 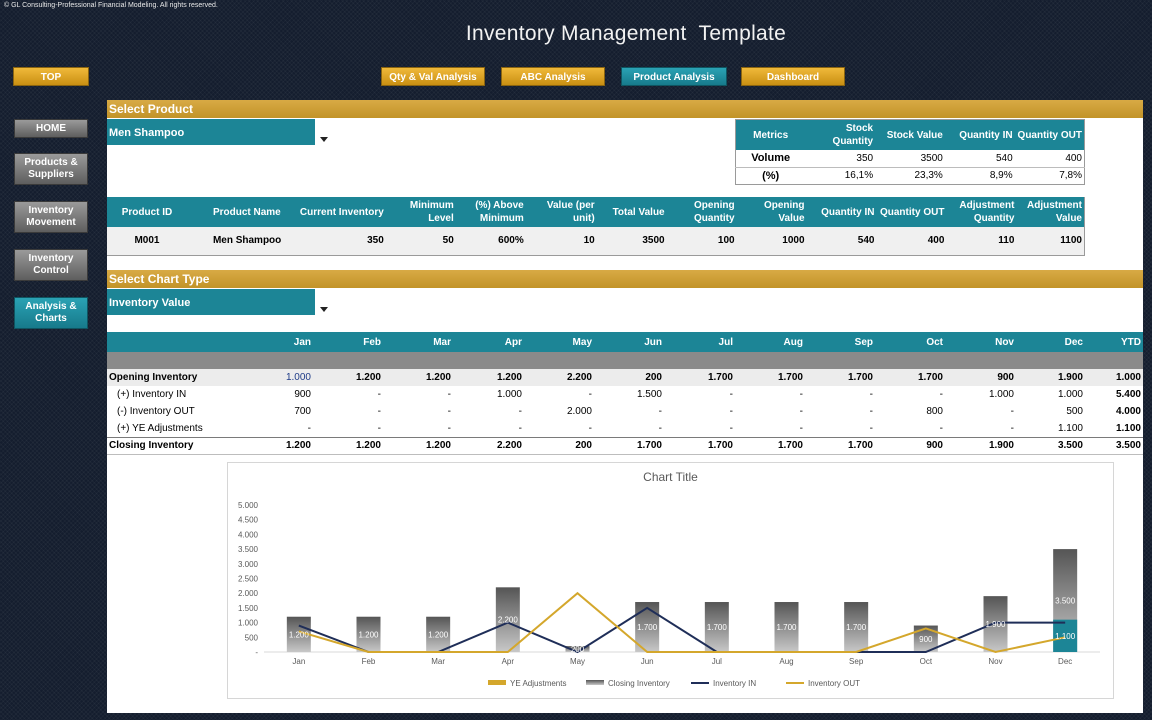 What do you see at coordinates (490, 212) in the screenshot?
I see `product-table-header: (%) Above Minimum` at bounding box center [490, 212].